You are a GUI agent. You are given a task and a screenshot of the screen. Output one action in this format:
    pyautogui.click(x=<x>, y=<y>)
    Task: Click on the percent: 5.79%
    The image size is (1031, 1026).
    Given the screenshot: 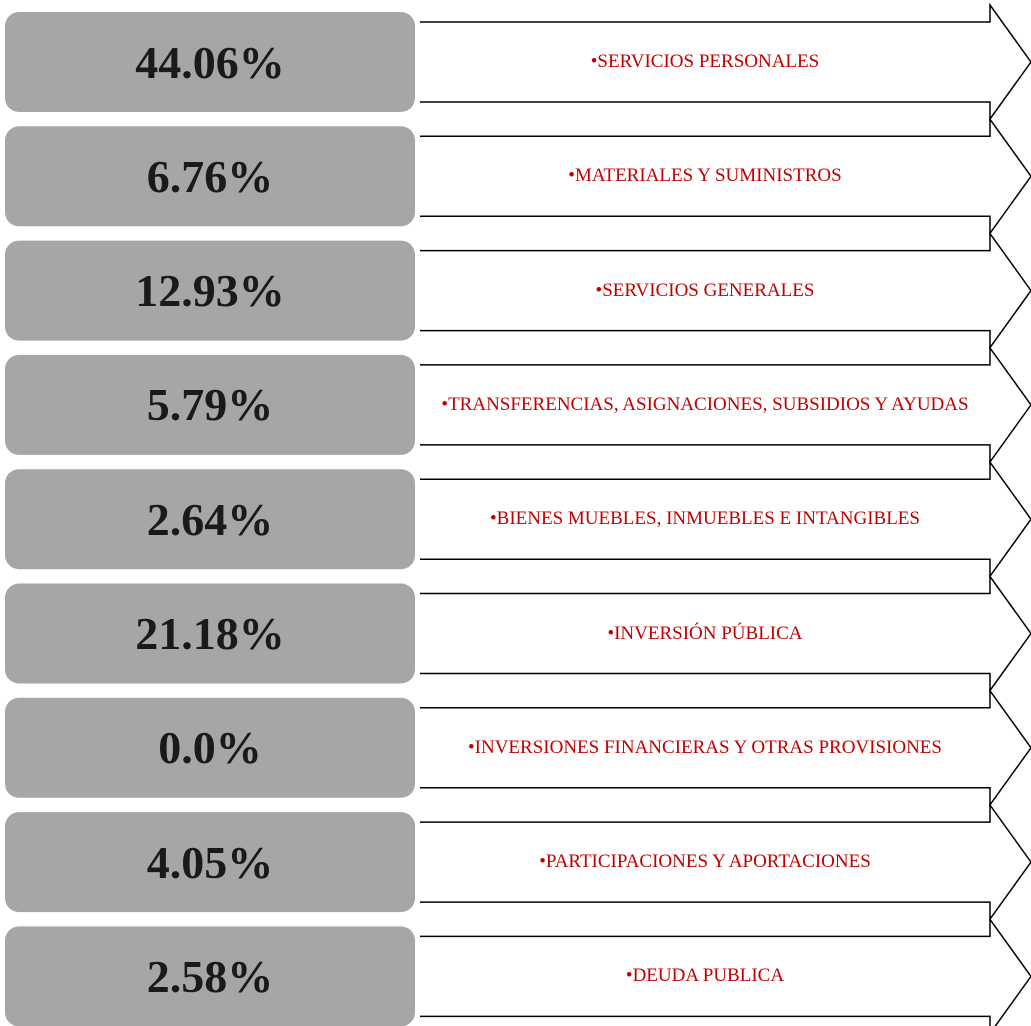 What is the action you would take?
    pyautogui.click(x=210, y=405)
    